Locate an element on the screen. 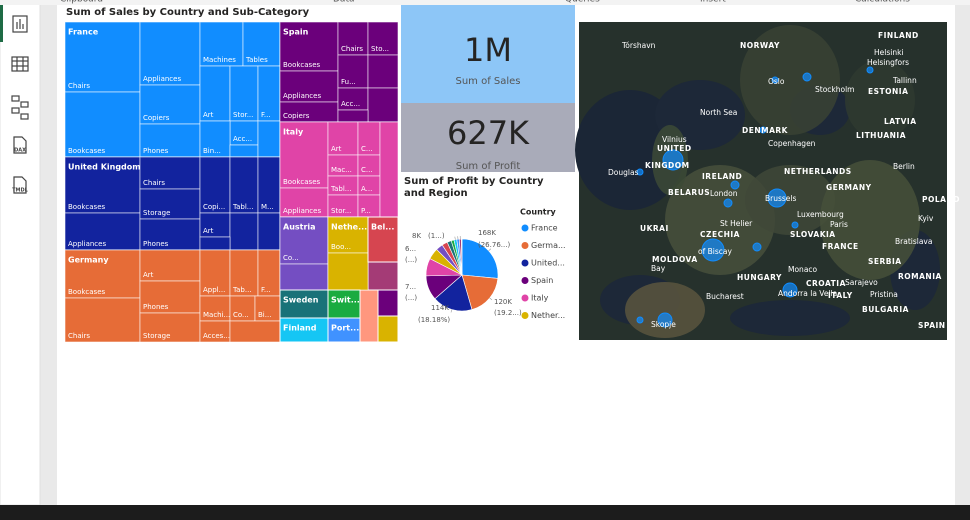 The width and height of the screenshot is (970, 520). treemap-group is located at coordinates (344, 330).